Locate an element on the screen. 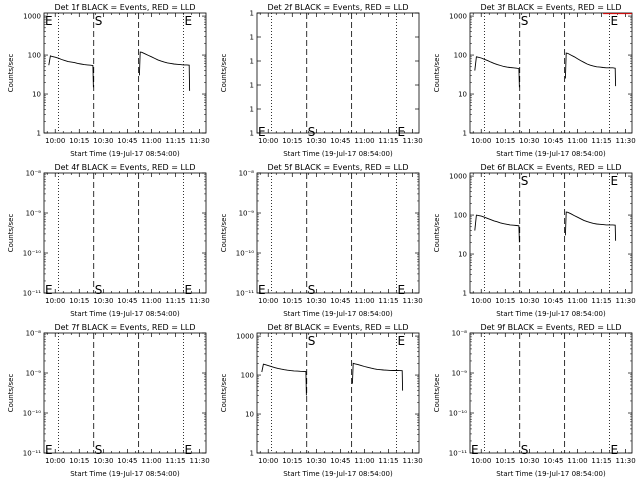 Image resolution: width=640 pixels, height=480 pixels. chart-title: Det 5f BLACK = Events, RED = LLD is located at coordinates (337, 167).